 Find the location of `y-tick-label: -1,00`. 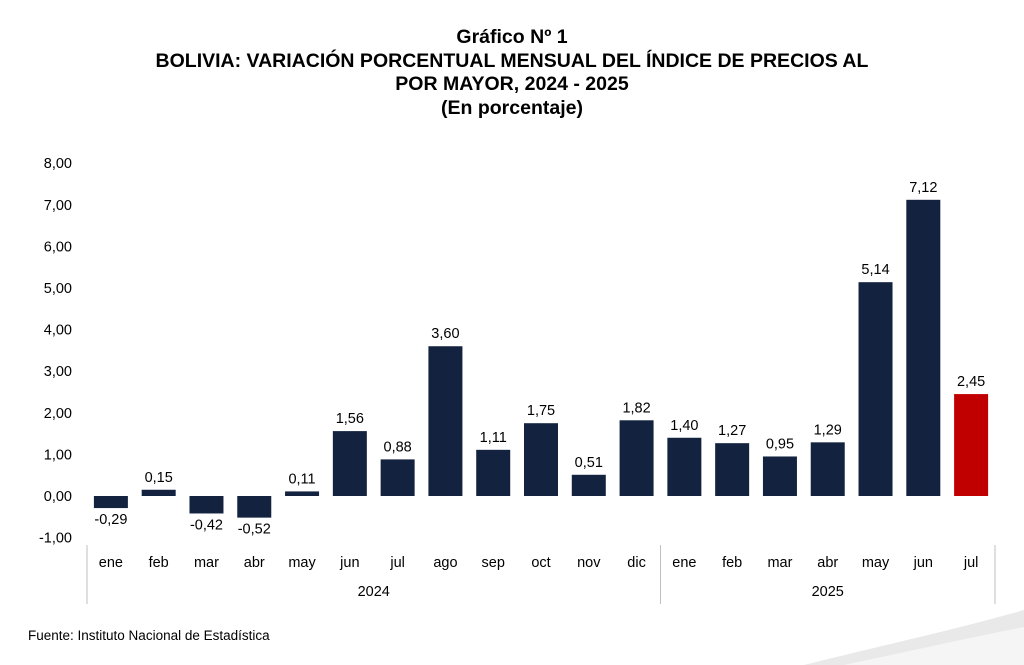

y-tick-label: -1,00 is located at coordinates (55, 539).